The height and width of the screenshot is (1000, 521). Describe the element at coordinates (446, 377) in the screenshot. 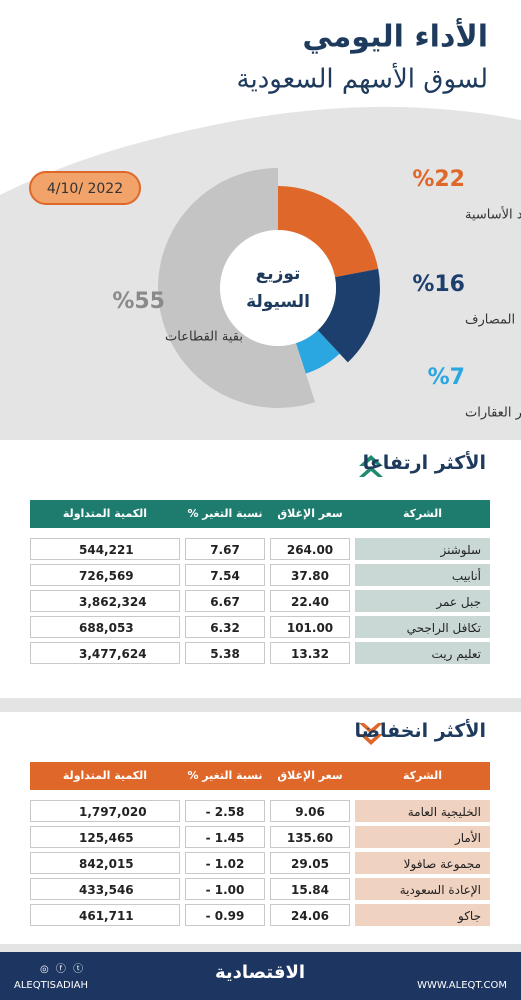

I see `slice-value-label: %7` at that location.